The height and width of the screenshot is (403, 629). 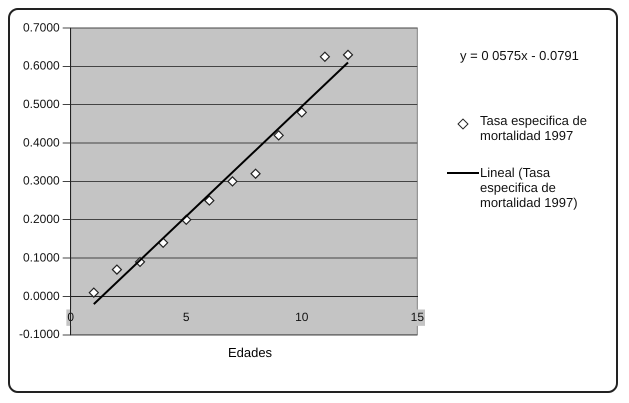 What do you see at coordinates (417, 317) in the screenshot?
I see `x-tick-label: 15` at bounding box center [417, 317].